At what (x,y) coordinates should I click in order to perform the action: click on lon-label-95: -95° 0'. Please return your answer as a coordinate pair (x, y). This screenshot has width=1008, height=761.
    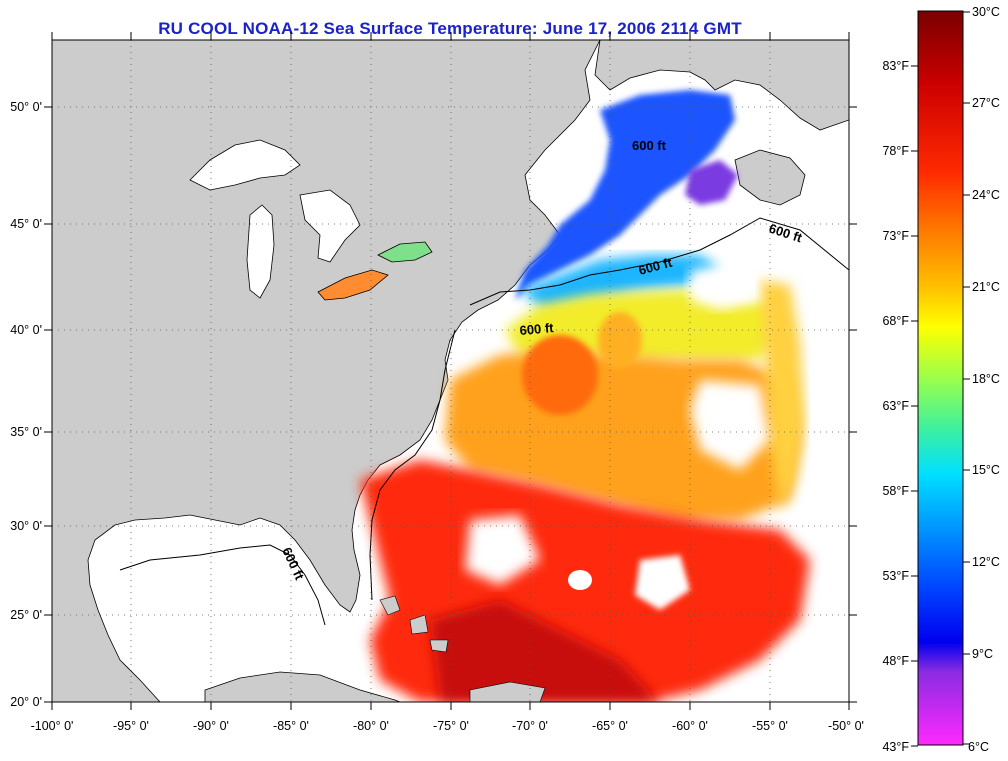
    Looking at the image, I should click on (131, 726).